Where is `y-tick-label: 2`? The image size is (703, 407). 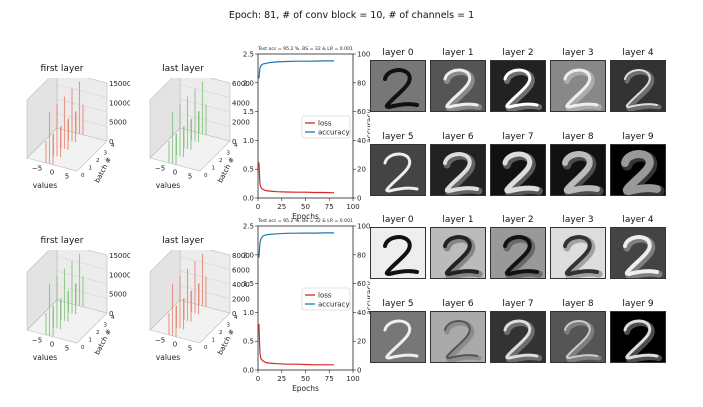
y-tick-label: 2 is located at coordinates (221, 161).